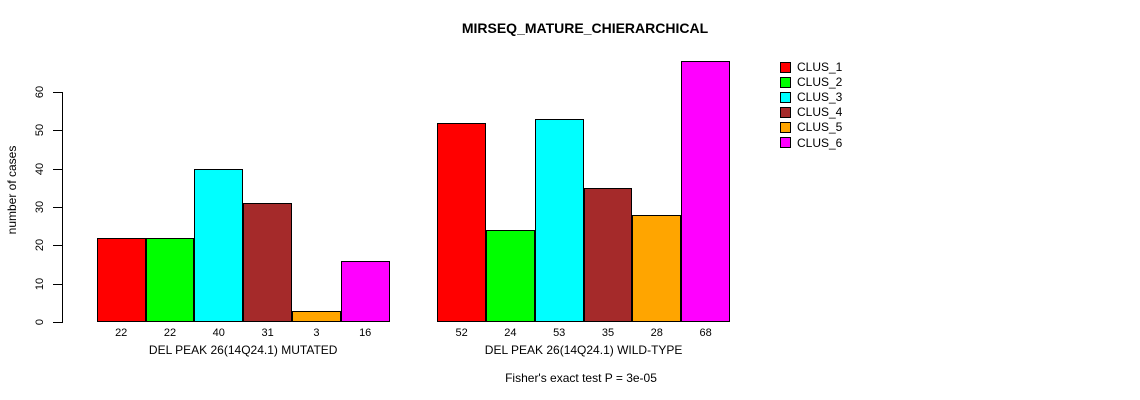 Image resolution: width=1140 pixels, height=400 pixels. I want to click on y-tick-label: 60, so click(40, 92).